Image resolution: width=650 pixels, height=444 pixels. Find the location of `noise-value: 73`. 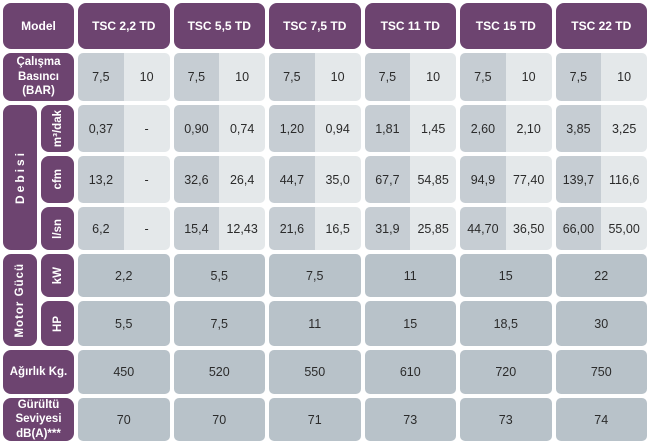

noise-value: 73 is located at coordinates (506, 419).